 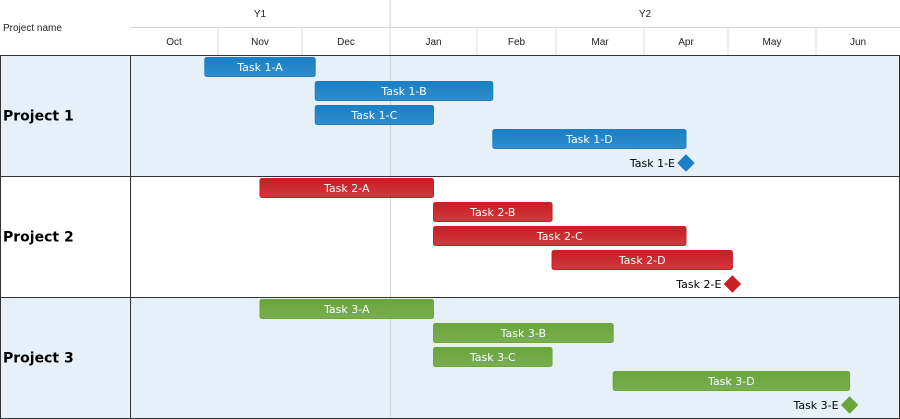 I want to click on milestone-label: Task 1-E, so click(x=652, y=163).